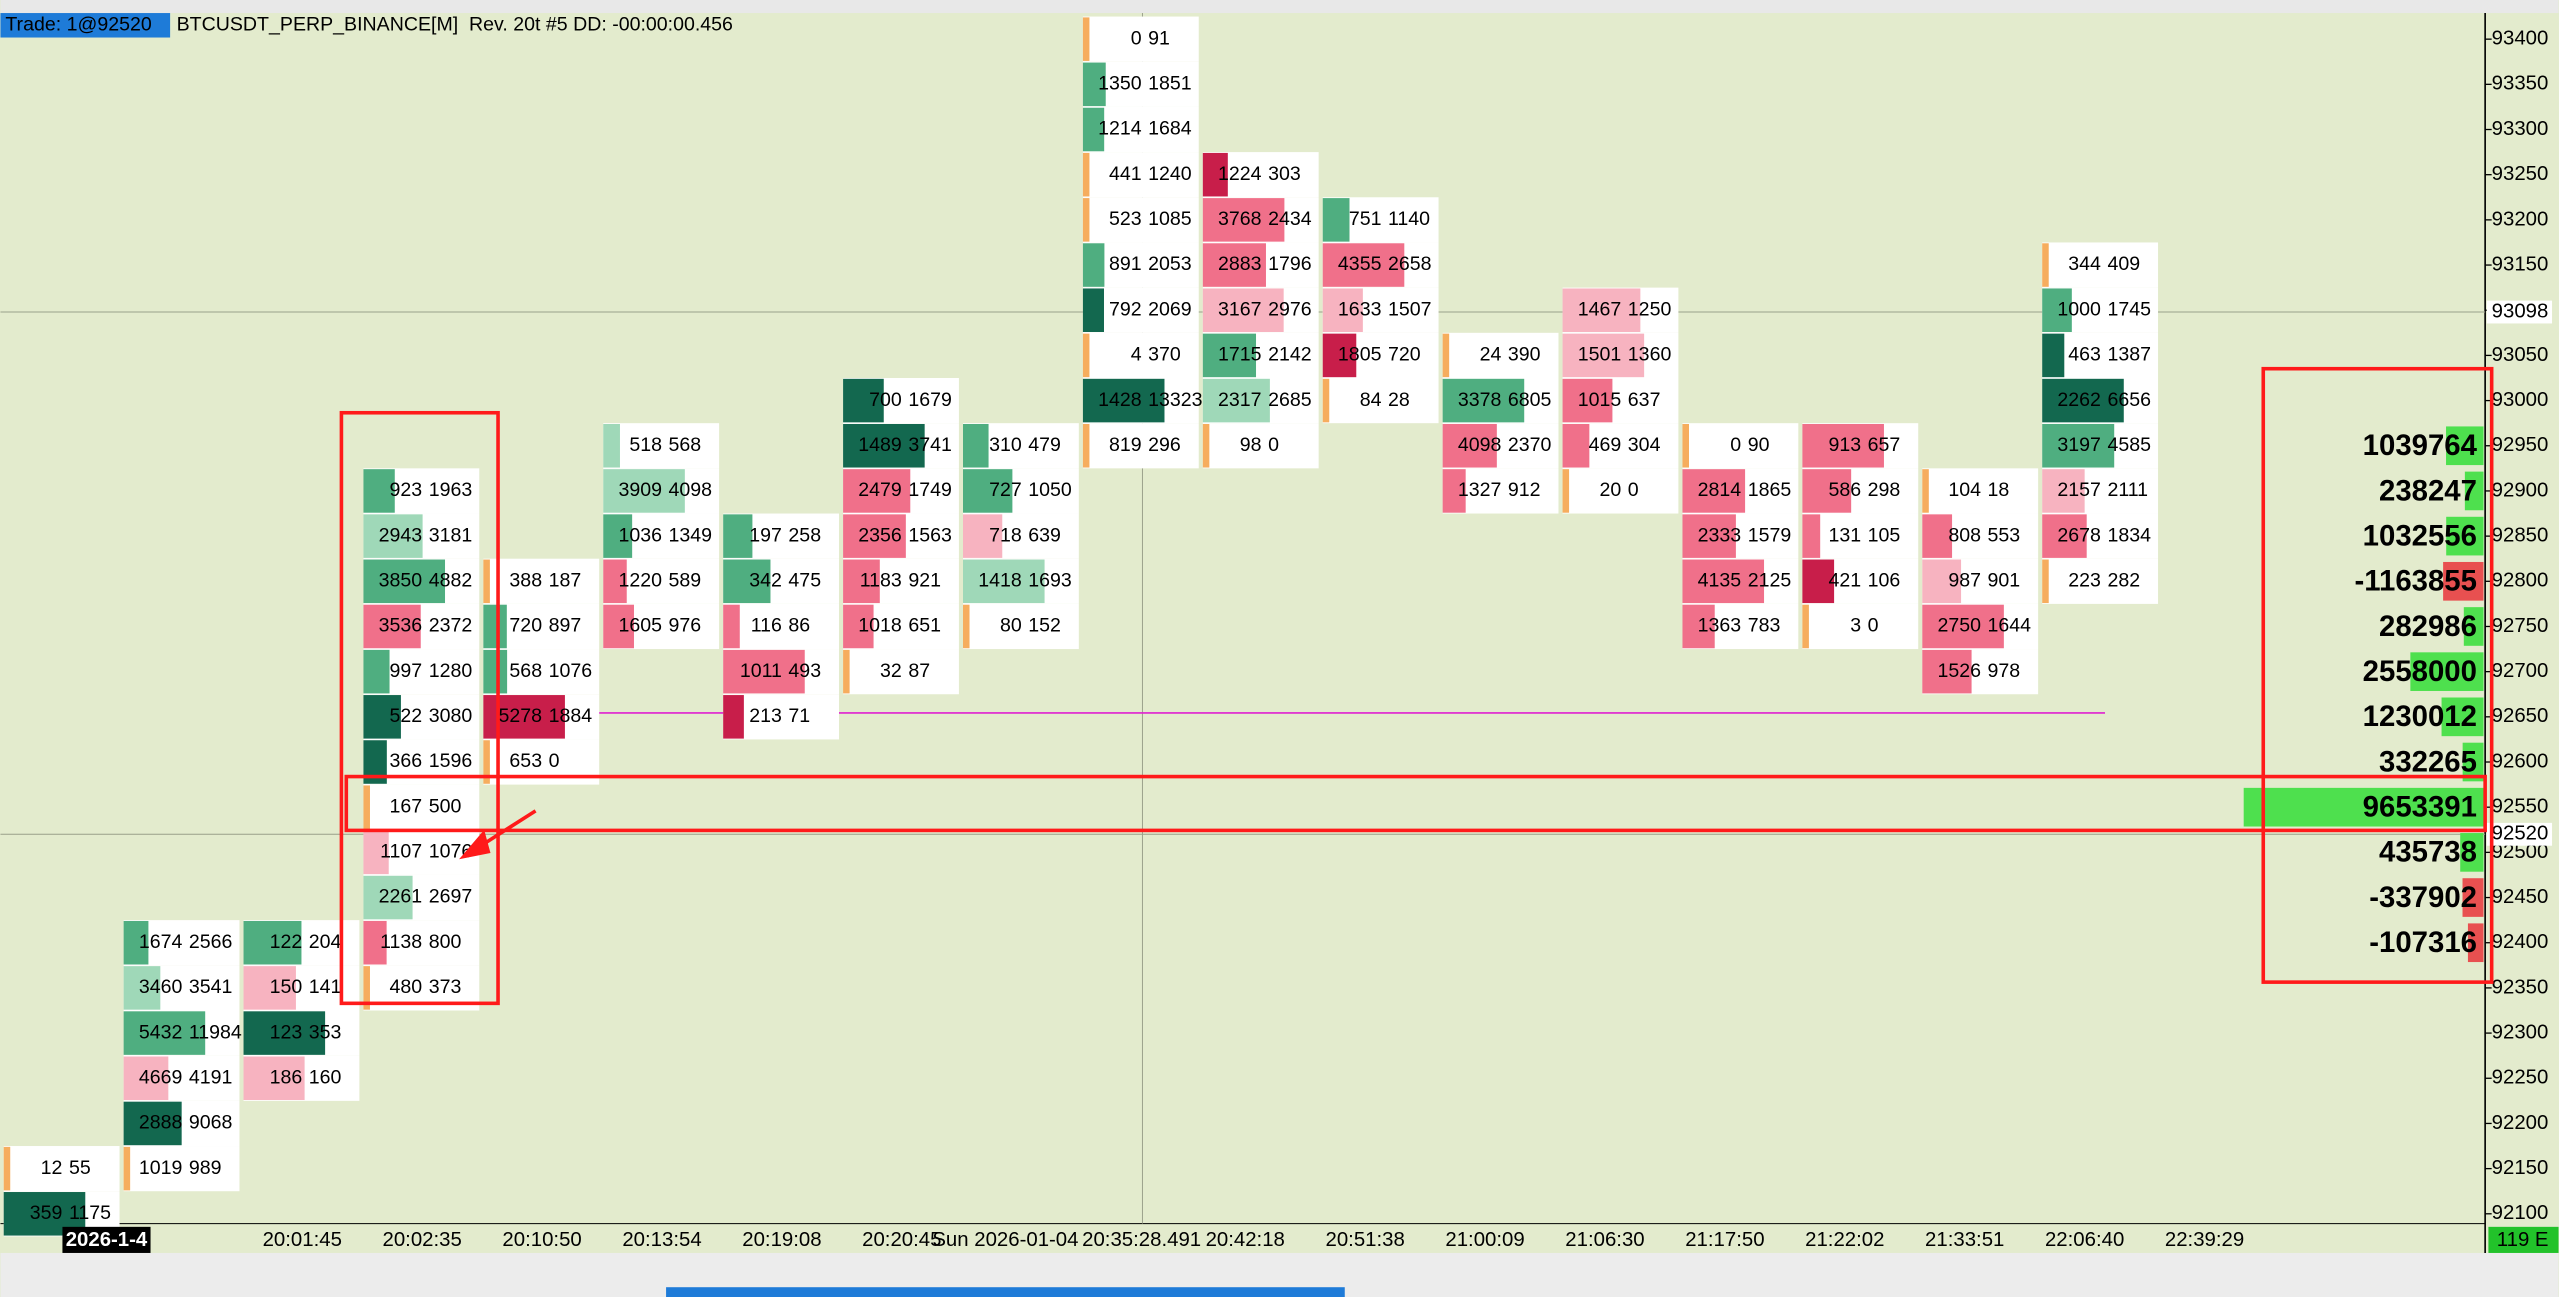 This screenshot has height=1297, width=2559. Describe the element at coordinates (1290, 355) in the screenshot. I see `ask-volume: 2142` at that location.